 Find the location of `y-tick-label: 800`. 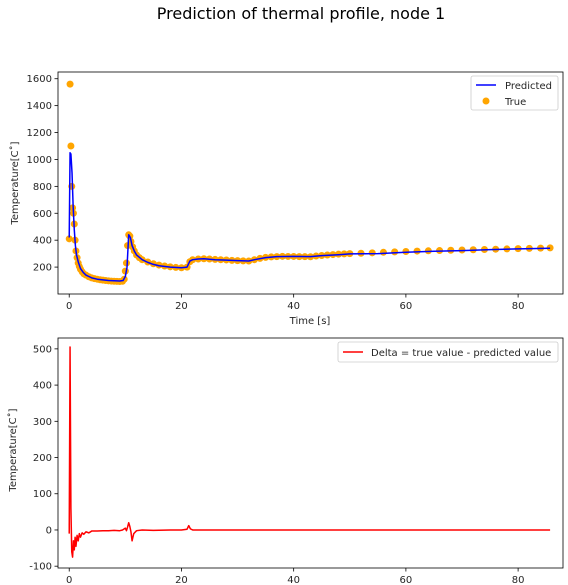

y-tick-label: 800 is located at coordinates (42, 187).